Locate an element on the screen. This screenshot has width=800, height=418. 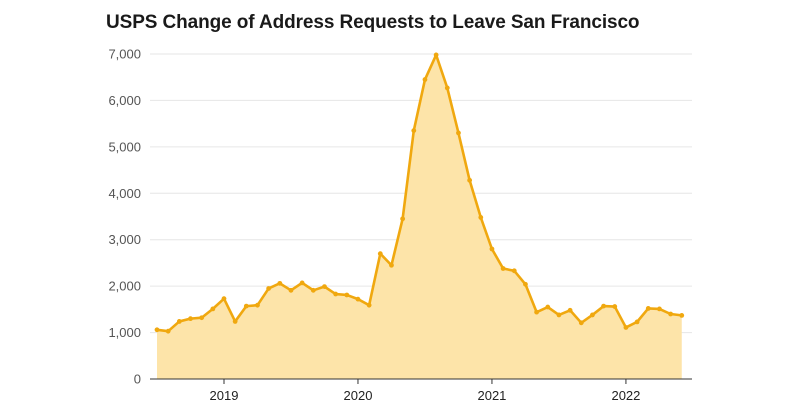
y-tick-label: 5,000 is located at coordinates (124, 146).